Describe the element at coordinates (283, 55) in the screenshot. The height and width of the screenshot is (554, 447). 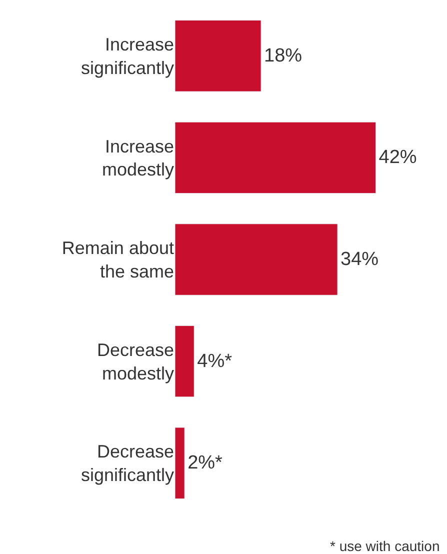
I see `data-label: 18%` at that location.